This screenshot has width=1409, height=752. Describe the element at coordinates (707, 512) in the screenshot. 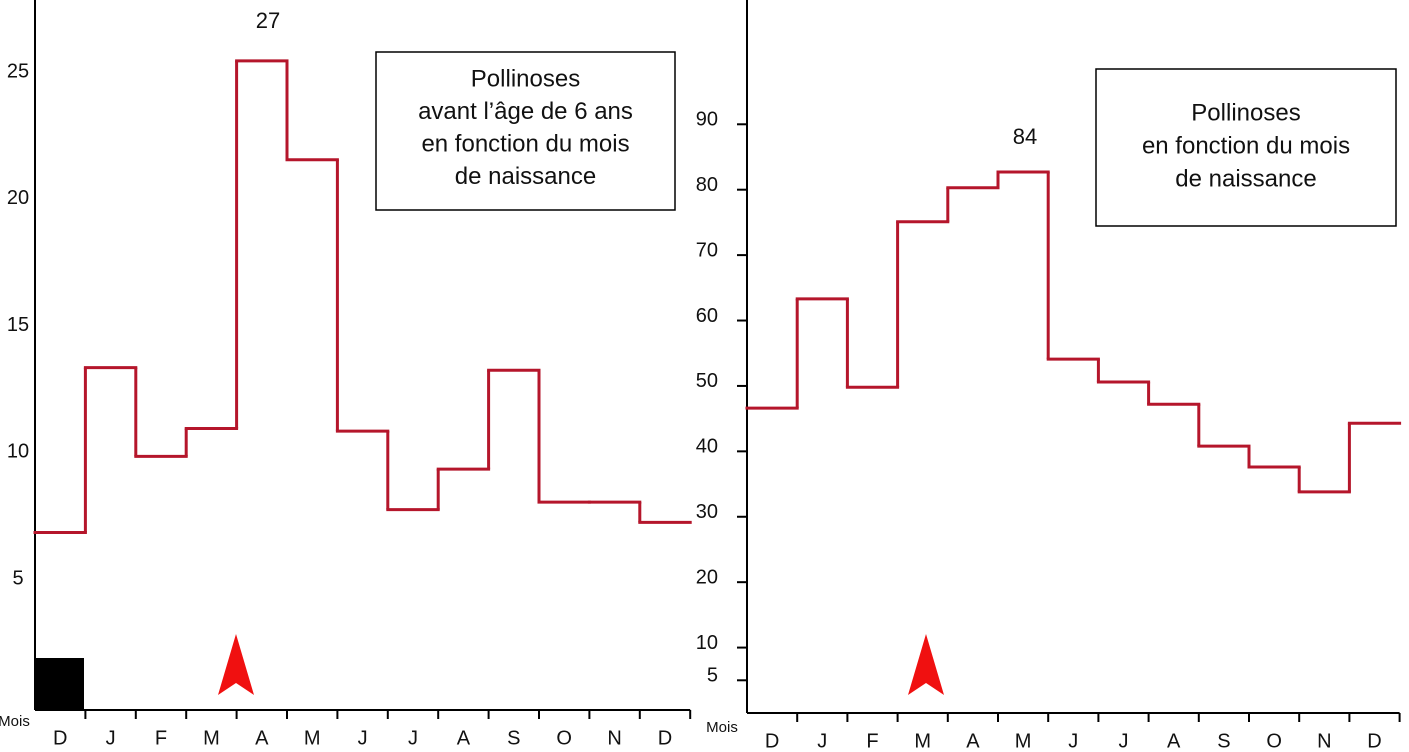

I see `y-tick-label: 30` at that location.